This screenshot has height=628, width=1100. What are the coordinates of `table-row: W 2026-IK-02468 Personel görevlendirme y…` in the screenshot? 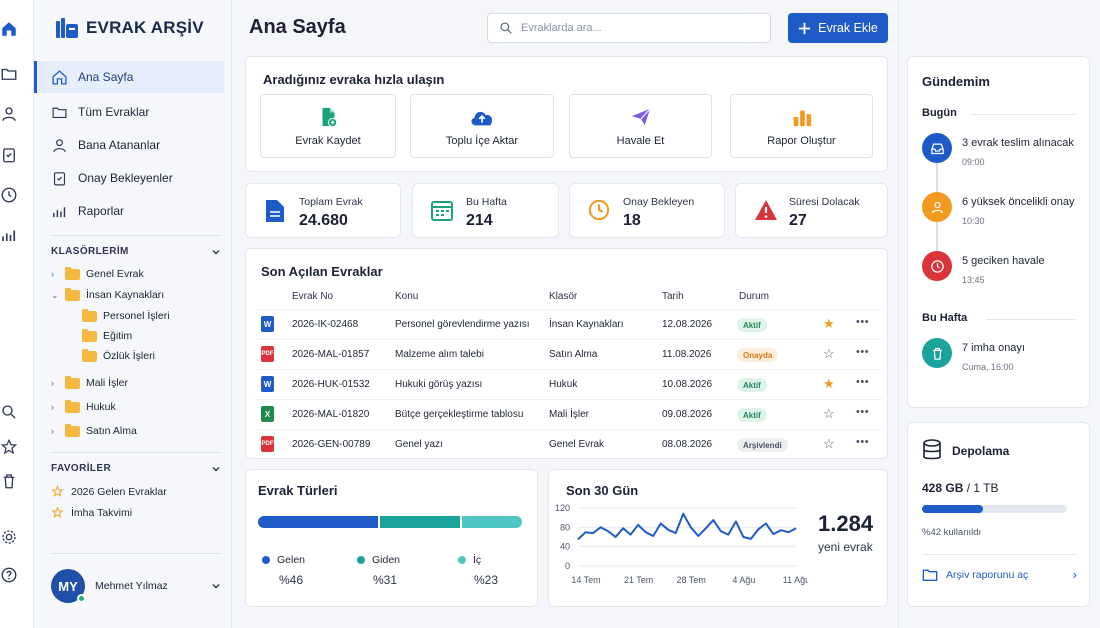 It's located at (568, 324).